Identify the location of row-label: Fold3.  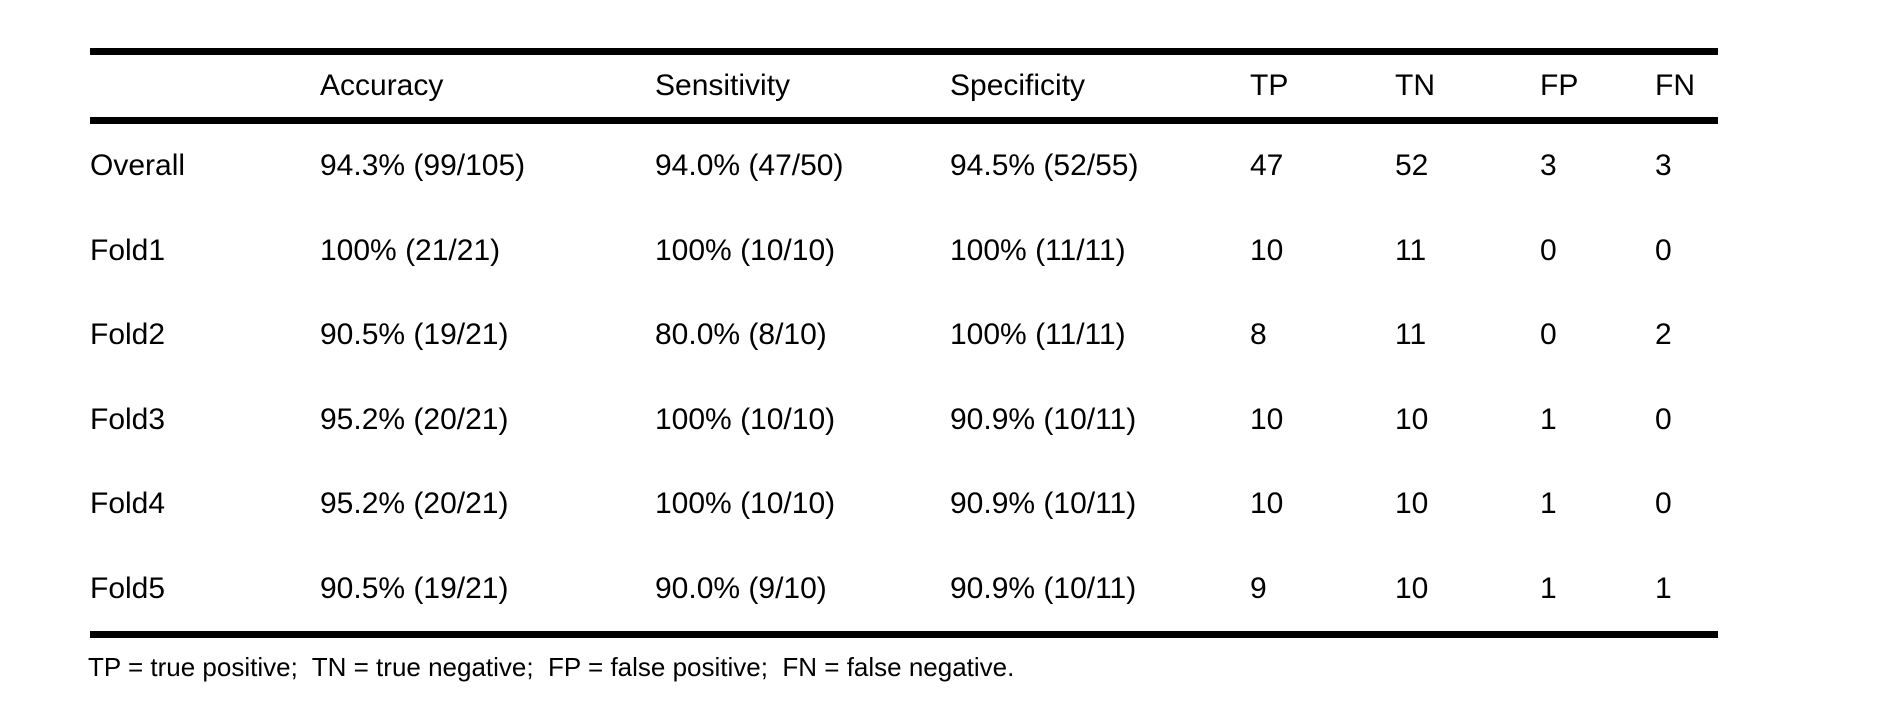
(128, 419).